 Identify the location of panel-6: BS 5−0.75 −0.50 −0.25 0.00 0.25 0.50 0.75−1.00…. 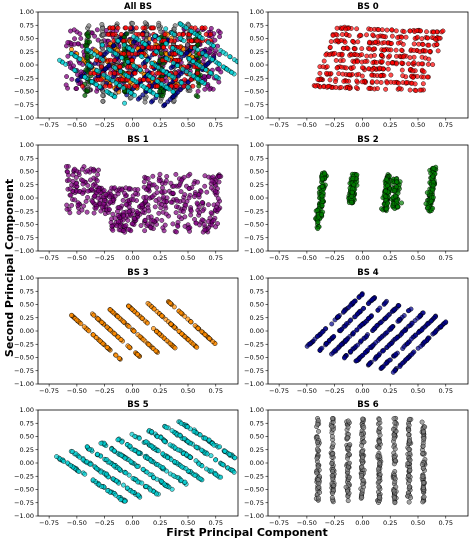
(126, 463).